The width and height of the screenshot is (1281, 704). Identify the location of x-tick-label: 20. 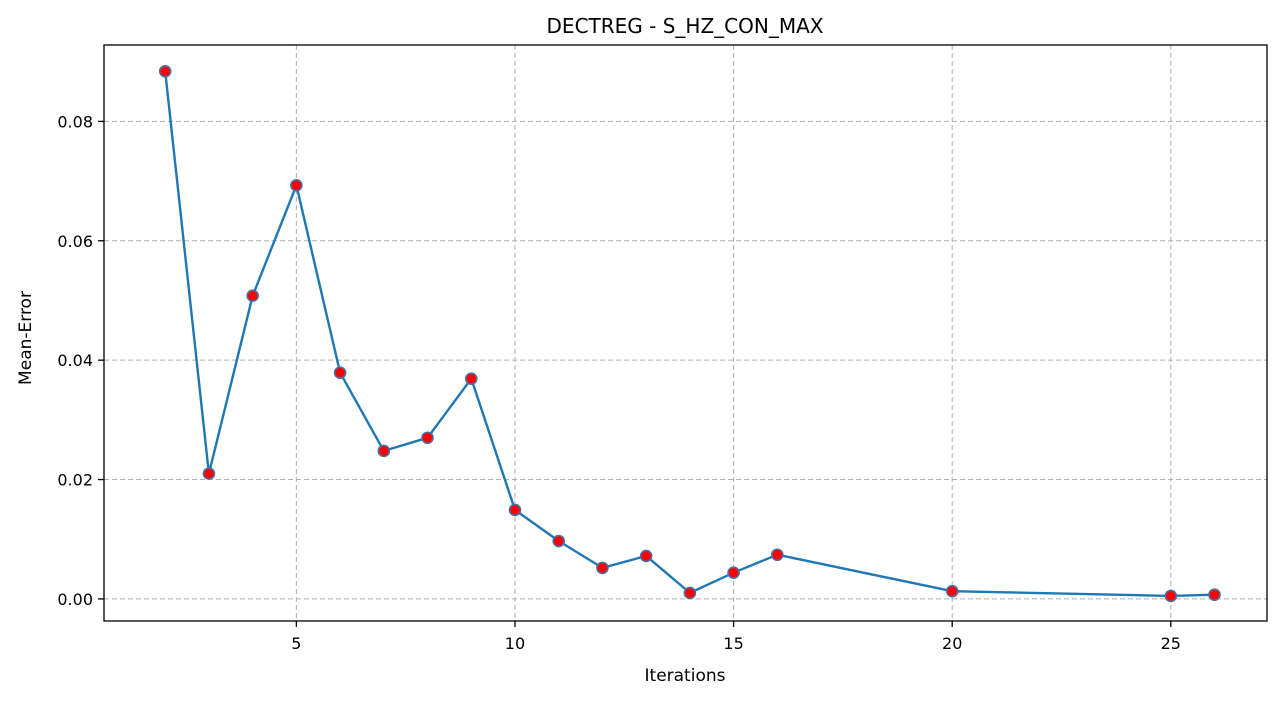
(952, 643).